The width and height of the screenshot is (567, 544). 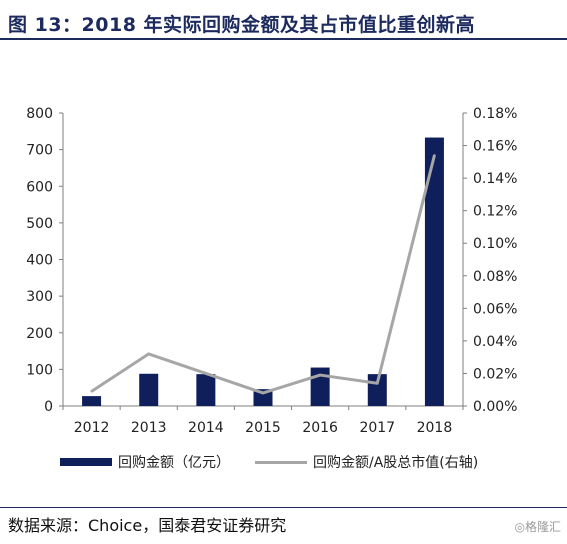 I want to click on x-tick-label: 2015, so click(x=263, y=428).